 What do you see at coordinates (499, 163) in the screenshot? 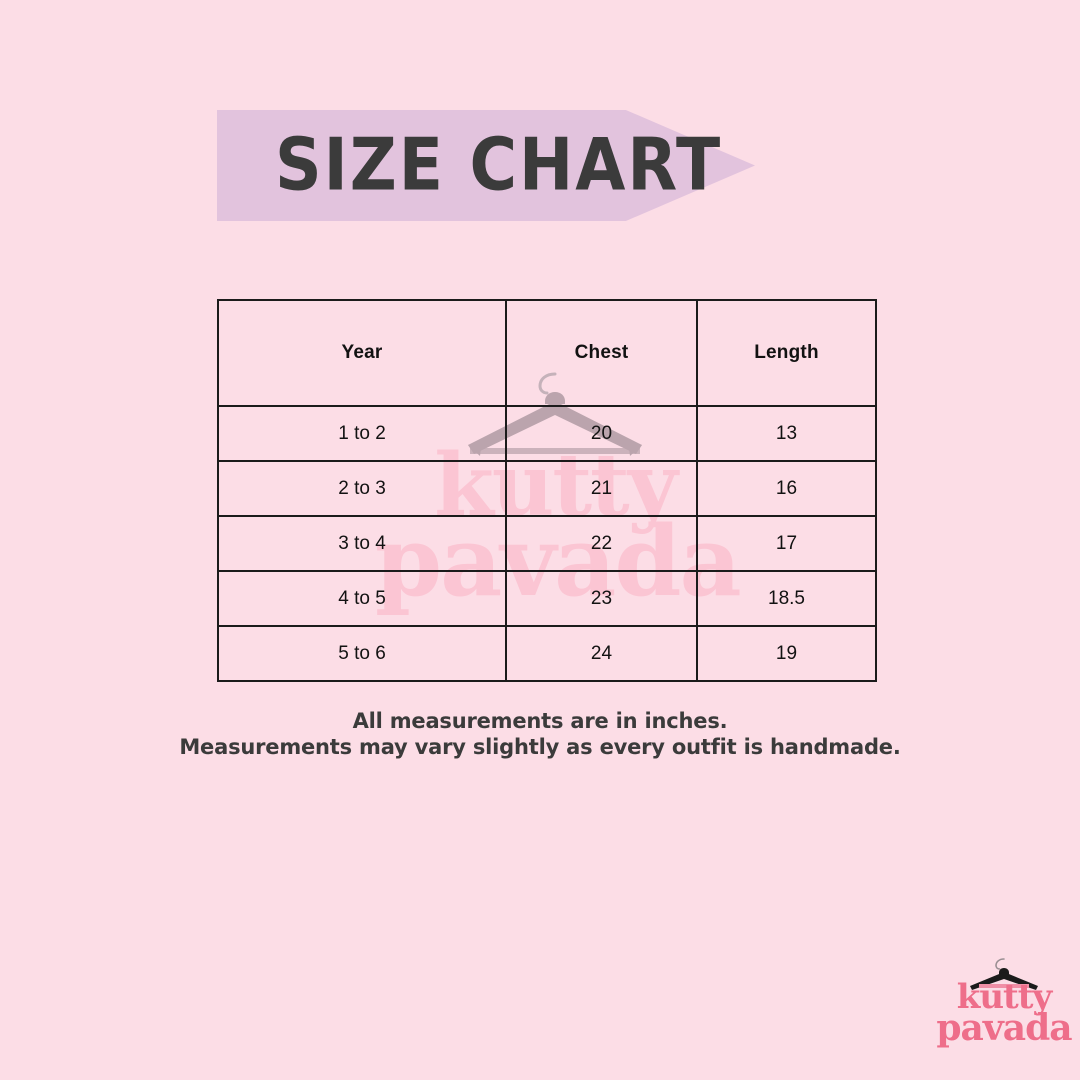
I see `page-title: SIZE CHART` at bounding box center [499, 163].